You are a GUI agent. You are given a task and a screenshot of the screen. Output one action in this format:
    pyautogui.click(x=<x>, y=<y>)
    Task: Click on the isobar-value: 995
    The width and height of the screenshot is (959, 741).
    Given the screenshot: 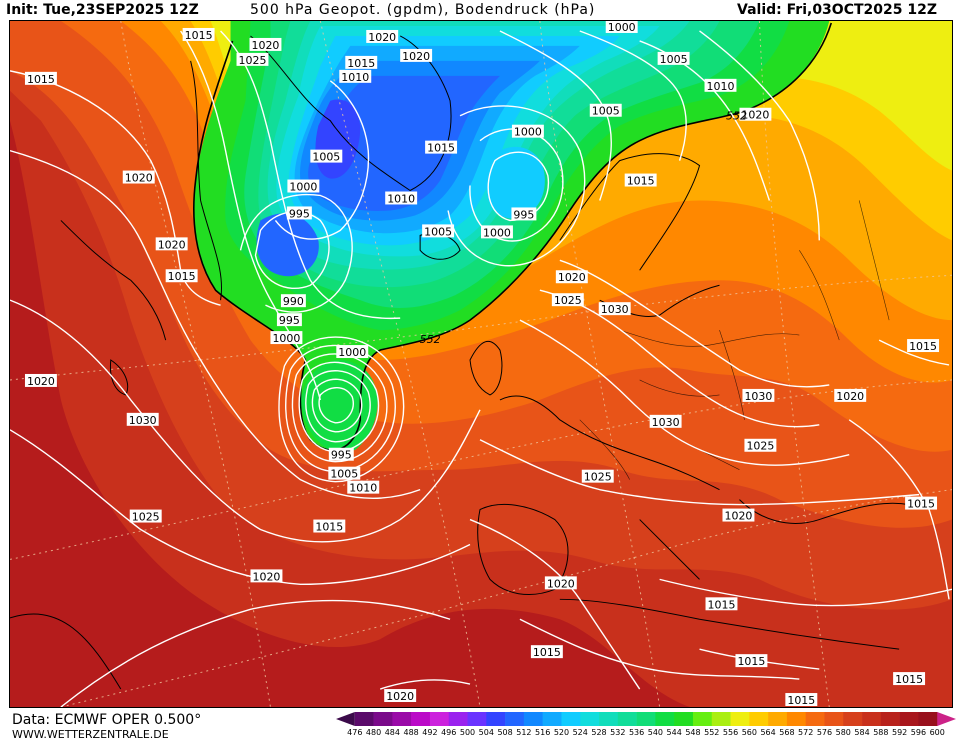 What is the action you would take?
    pyautogui.click(x=523, y=214)
    